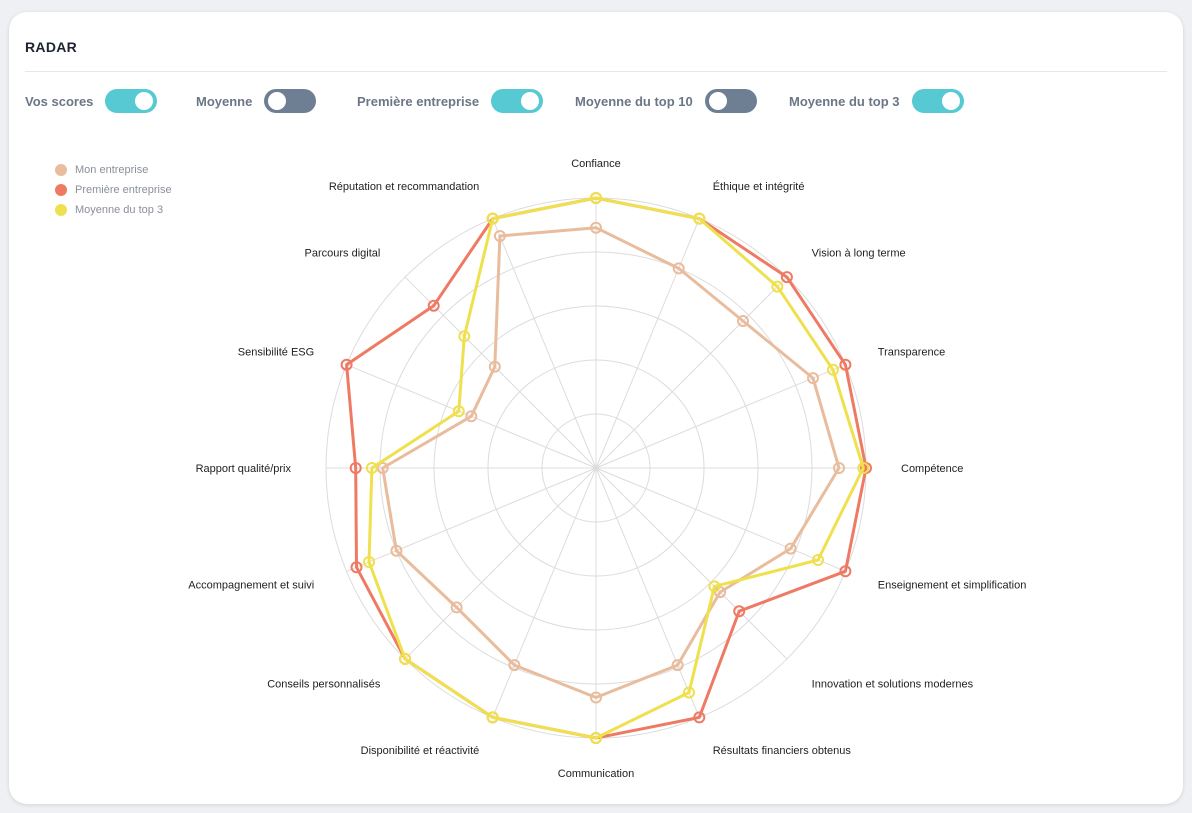  What do you see at coordinates (119, 210) in the screenshot?
I see `legend-label: Moyenne du top 3` at bounding box center [119, 210].